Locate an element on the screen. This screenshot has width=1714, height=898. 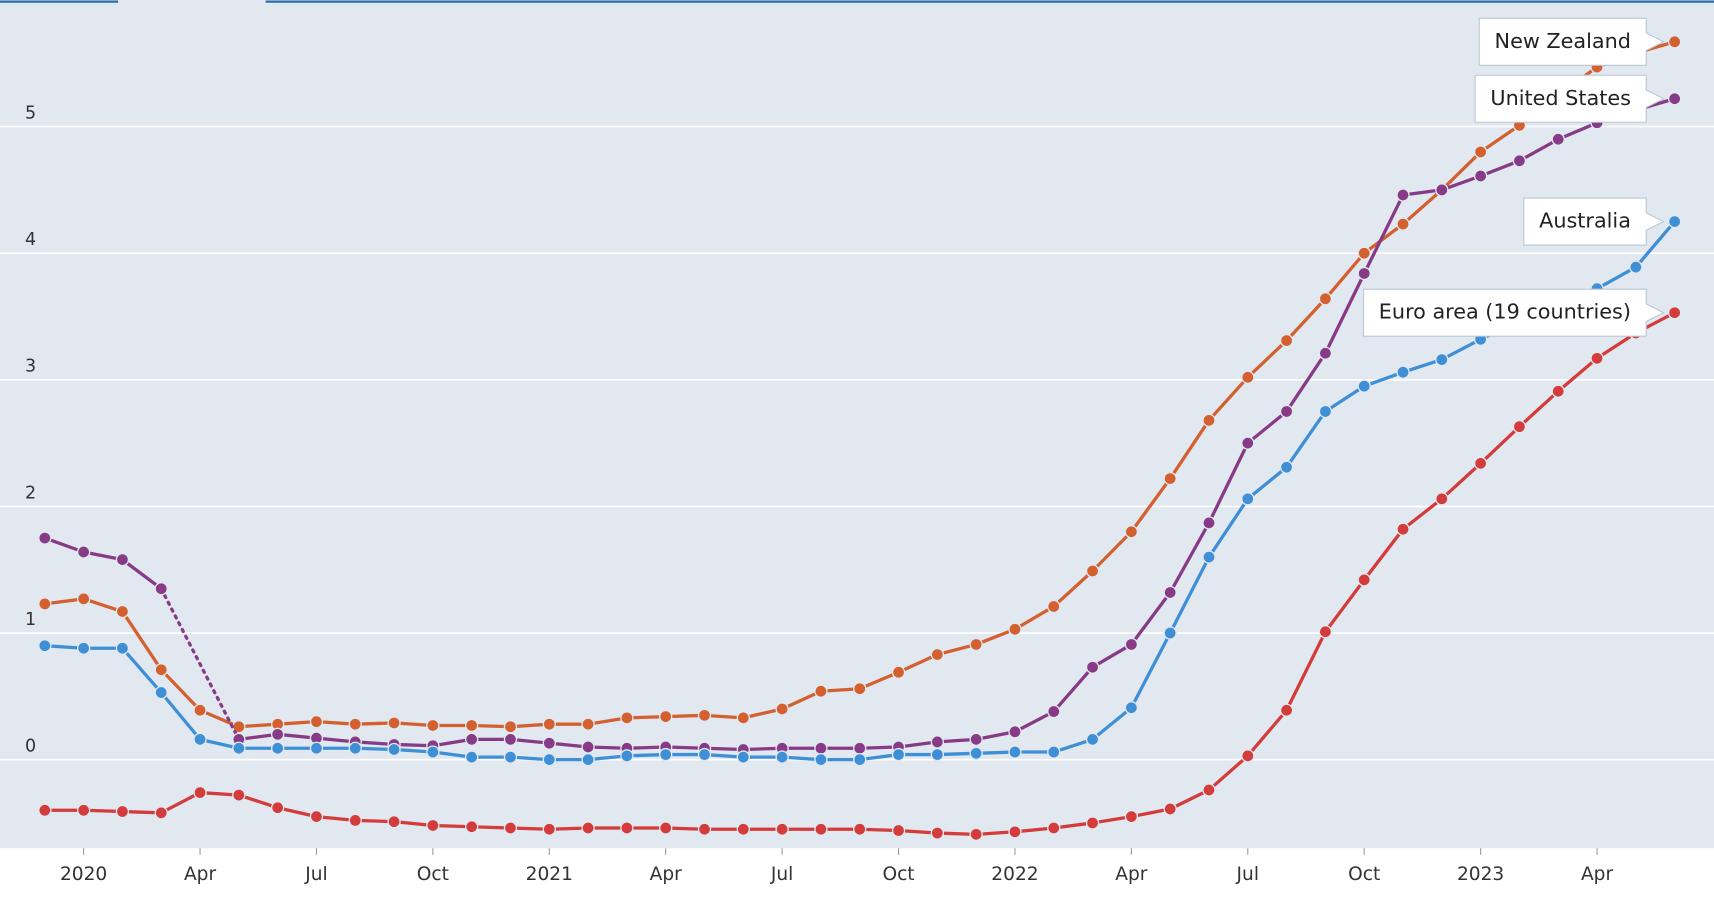
legend-label: Australia is located at coordinates (1585, 221).